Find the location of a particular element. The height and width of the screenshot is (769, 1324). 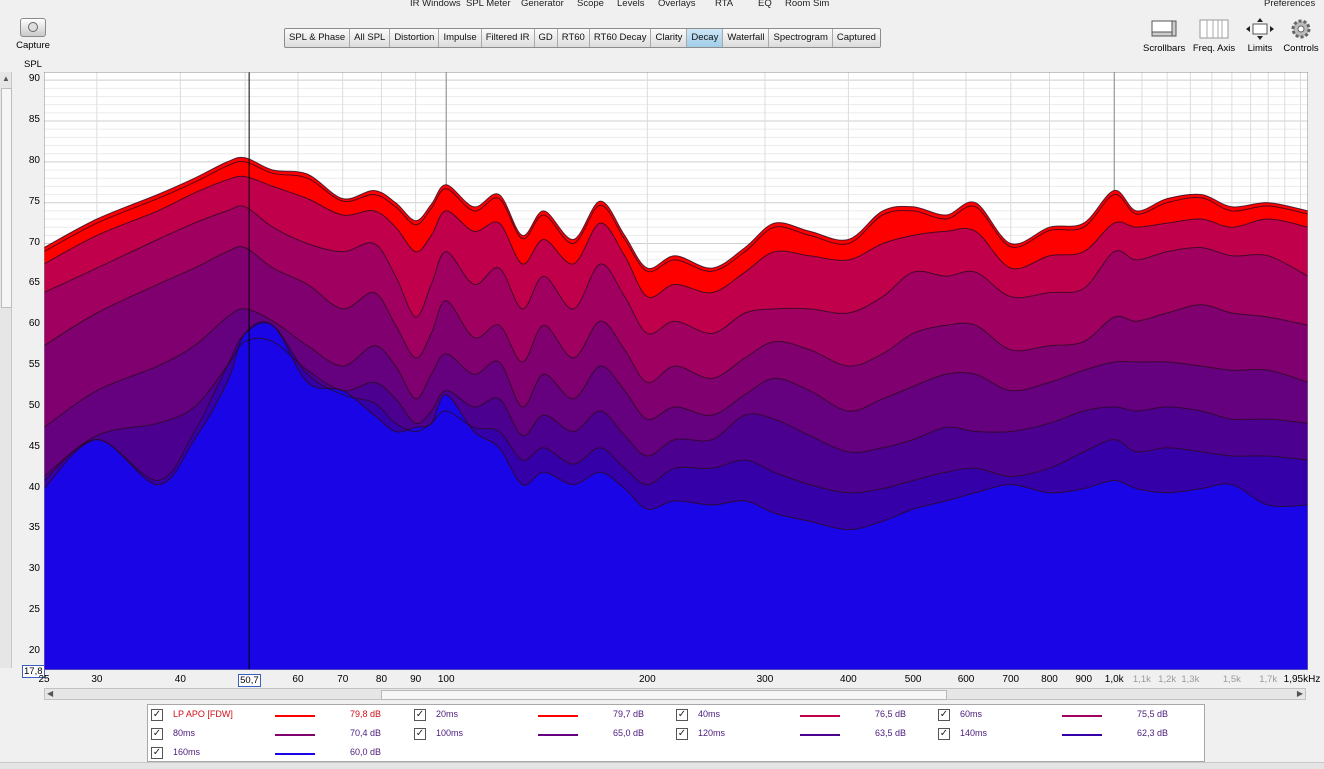

x-tick-label: 1,0k is located at coordinates (1114, 679).